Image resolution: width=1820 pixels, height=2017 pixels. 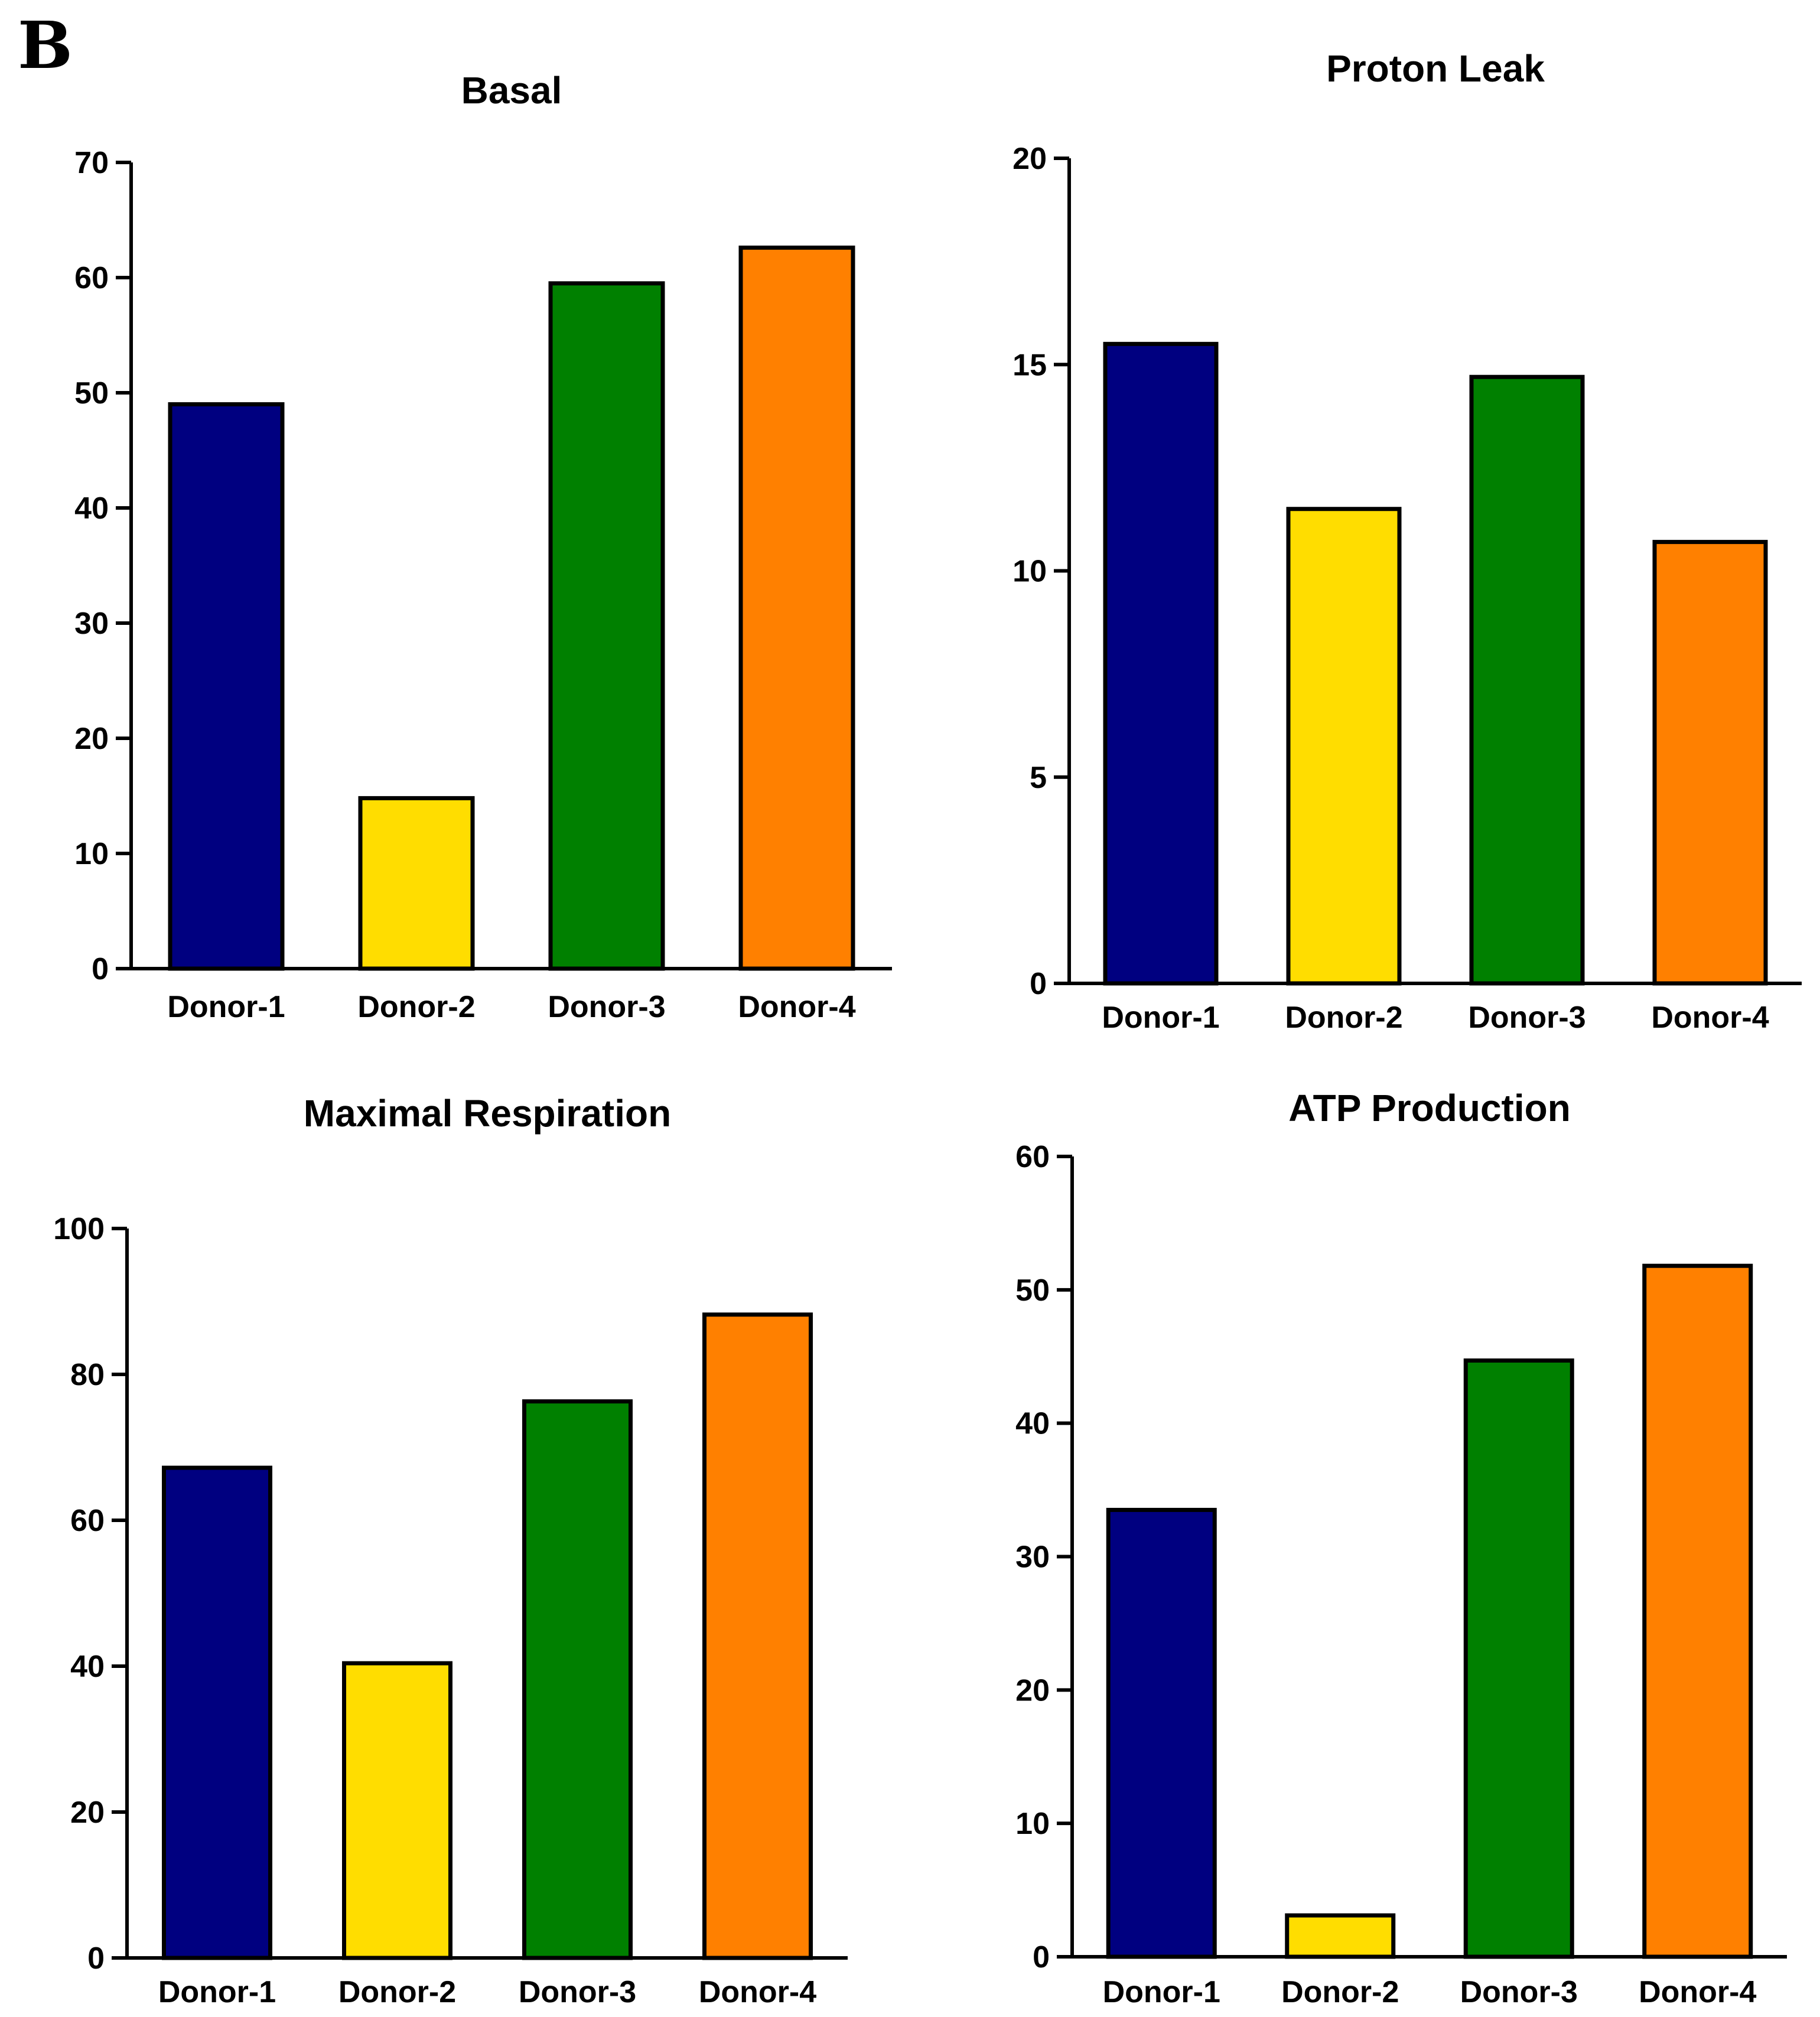 What do you see at coordinates (79, 1229) in the screenshot?
I see `y-tick-label: 100` at bounding box center [79, 1229].